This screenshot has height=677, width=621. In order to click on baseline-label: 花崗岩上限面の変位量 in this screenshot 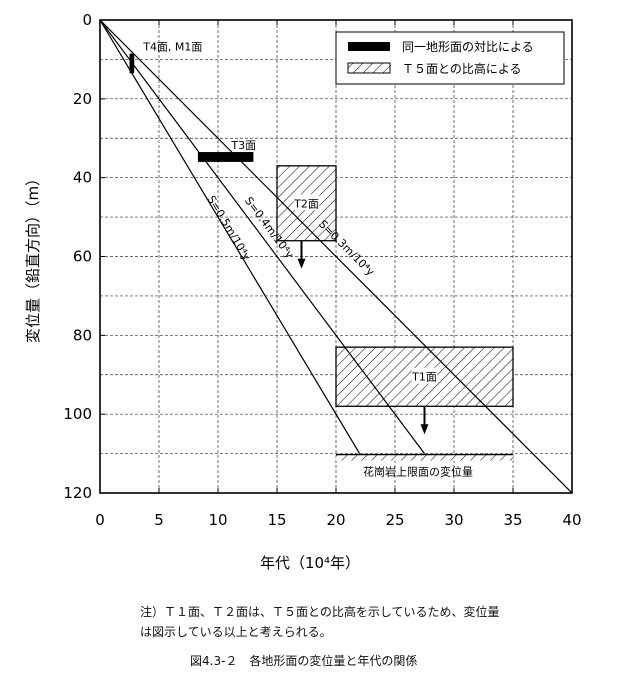, I will do `click(418, 472)`.